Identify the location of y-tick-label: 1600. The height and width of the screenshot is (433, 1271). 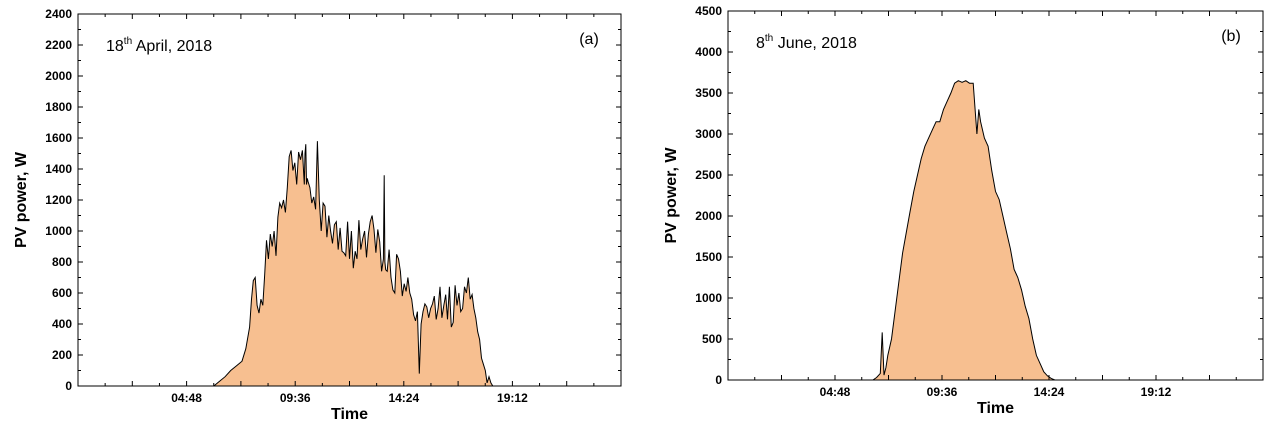
(58, 138).